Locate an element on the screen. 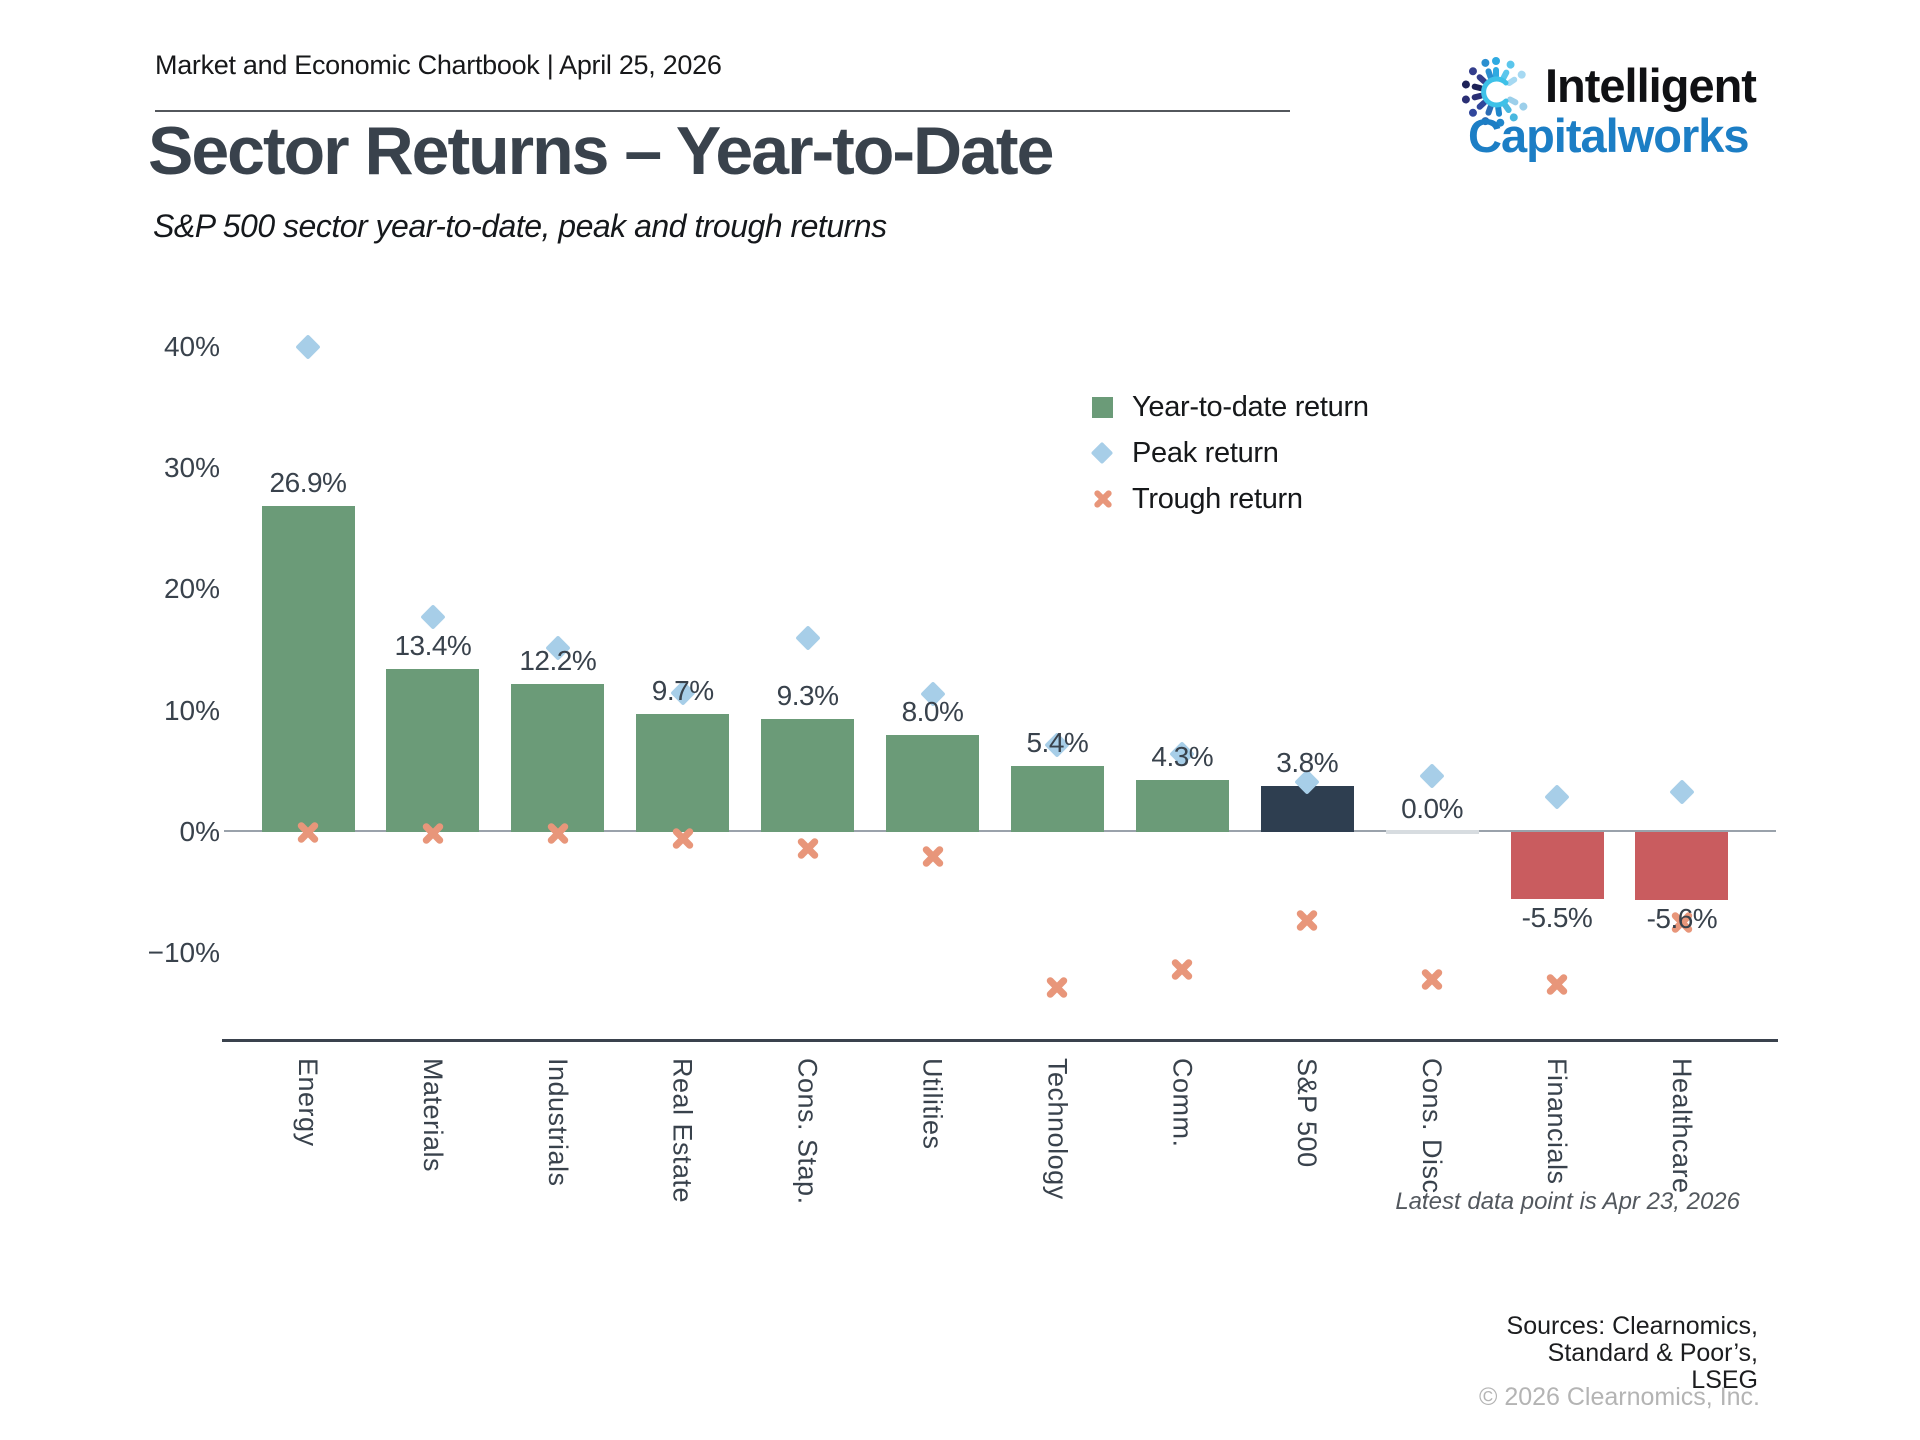 Image resolution: width=1920 pixels, height=1440 pixels. bar-value-label-real-estate: 9.7% is located at coordinates (682, 691).